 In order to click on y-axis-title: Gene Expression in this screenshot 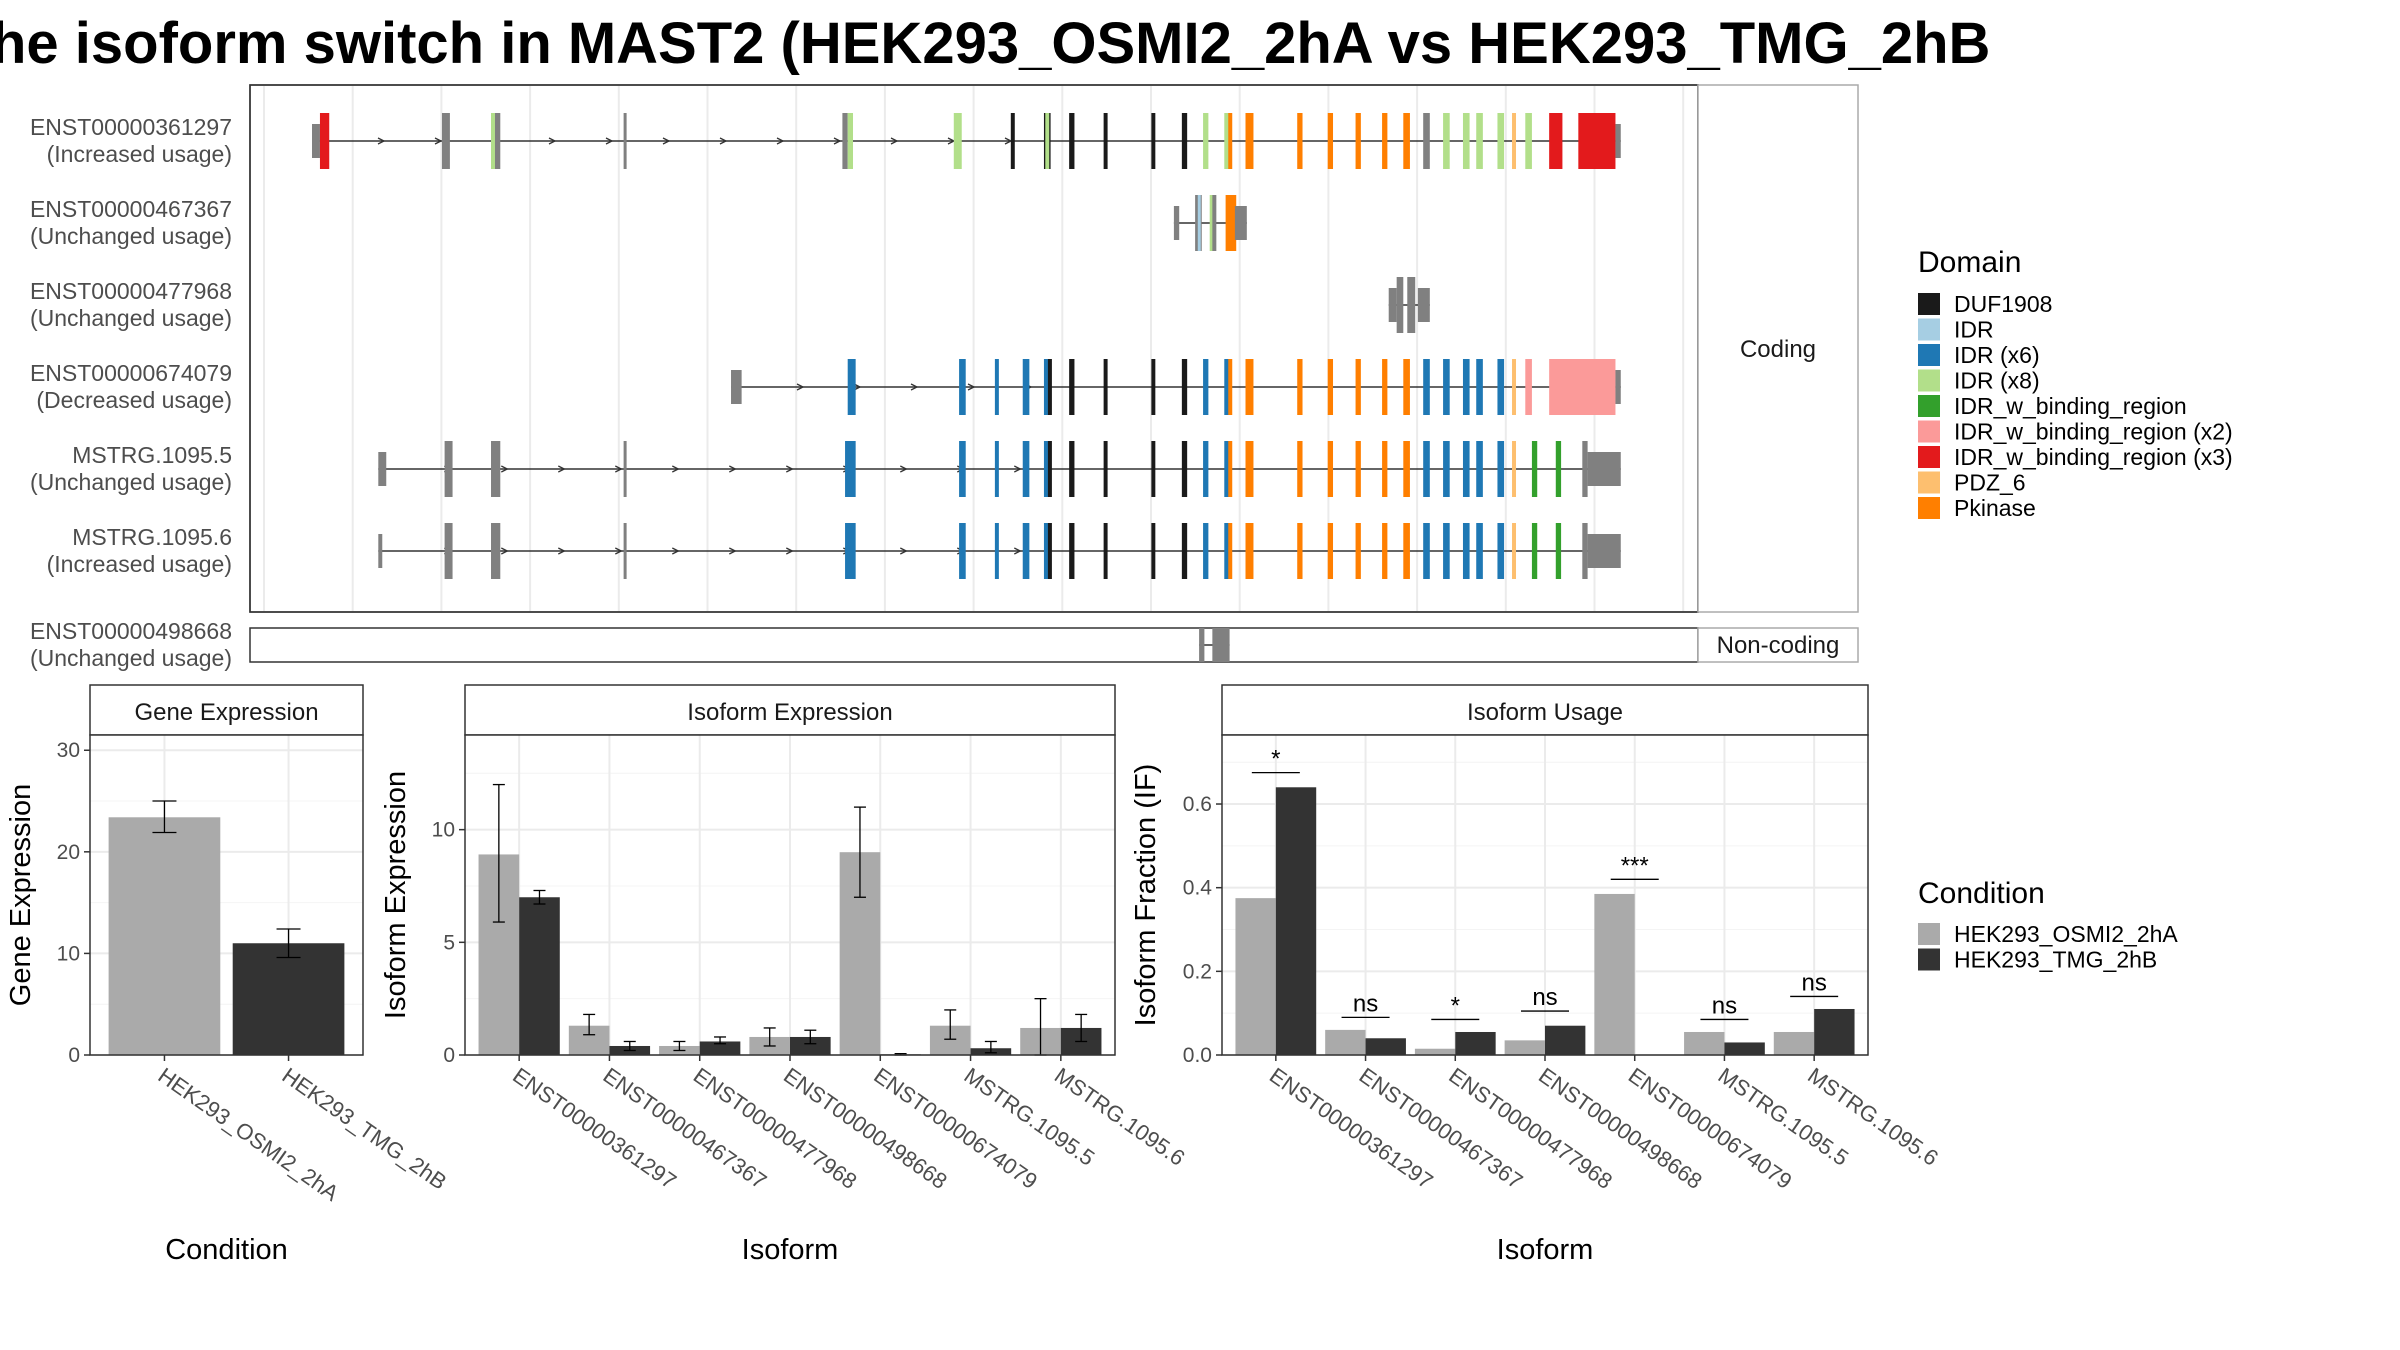, I will do `click(21, 895)`.